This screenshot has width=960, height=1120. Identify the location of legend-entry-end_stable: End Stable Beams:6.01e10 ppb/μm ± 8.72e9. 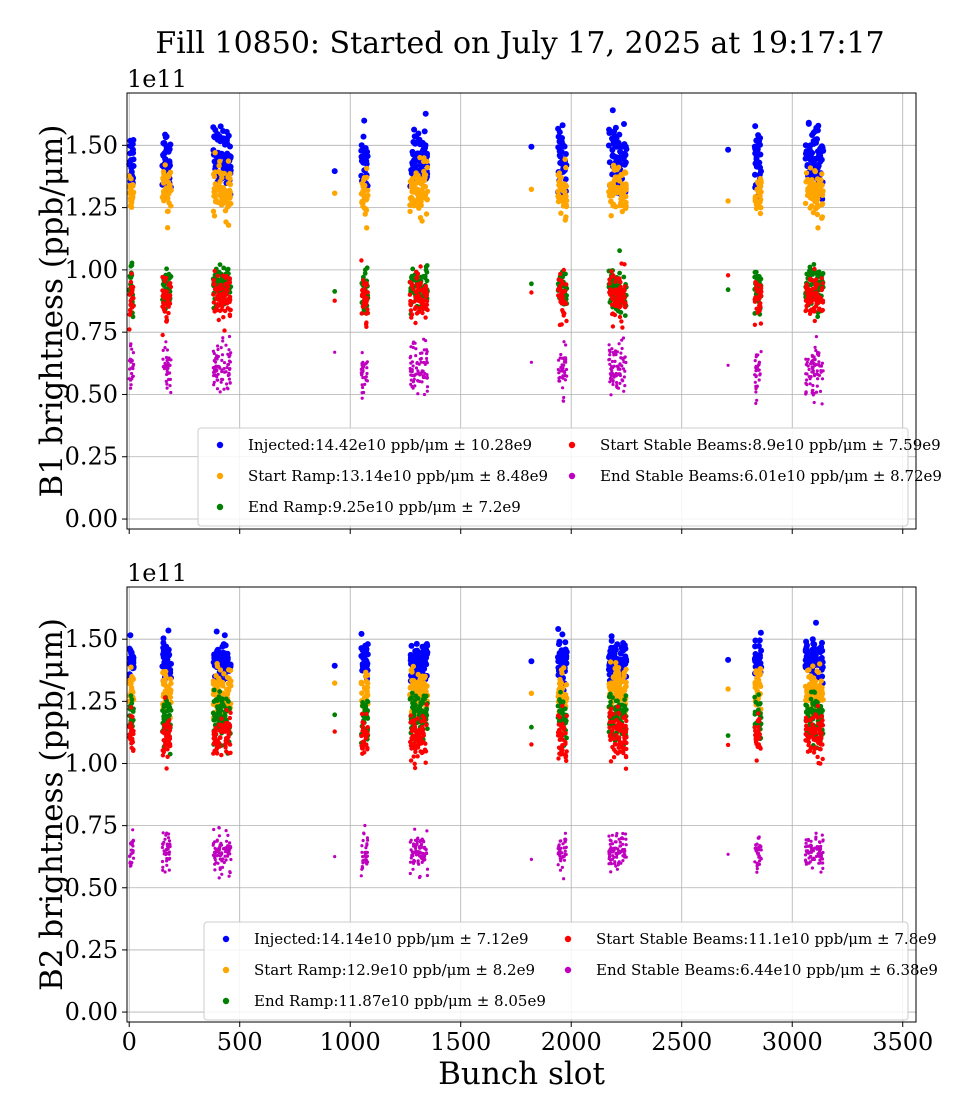
(771, 476).